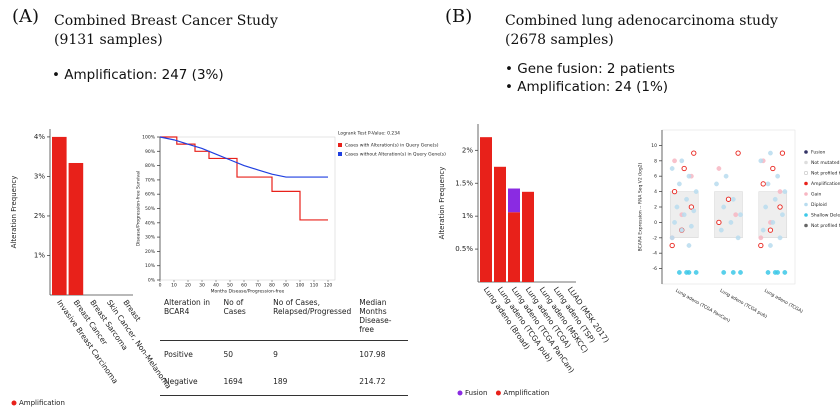  Describe the element at coordinates (655, 177) in the screenshot. I see `y-tick-label: 6` at that location.